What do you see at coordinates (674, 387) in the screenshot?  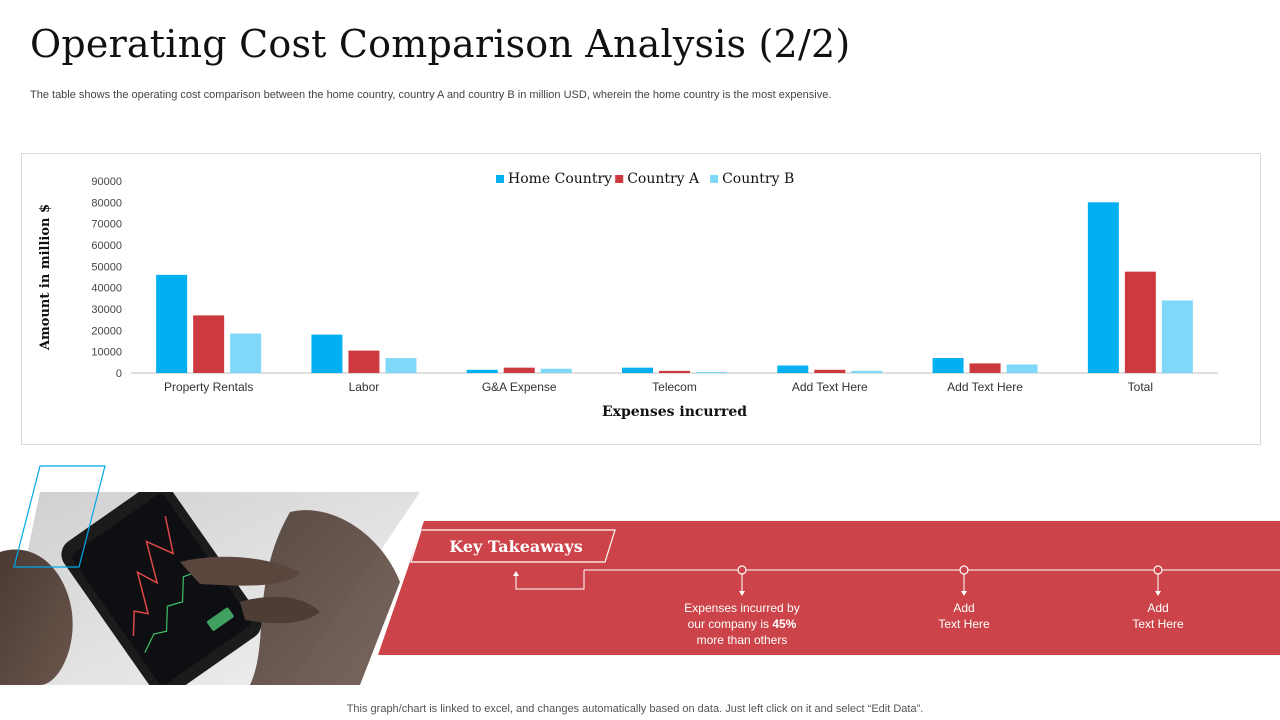 I see `x-tick-label: Telecom` at bounding box center [674, 387].